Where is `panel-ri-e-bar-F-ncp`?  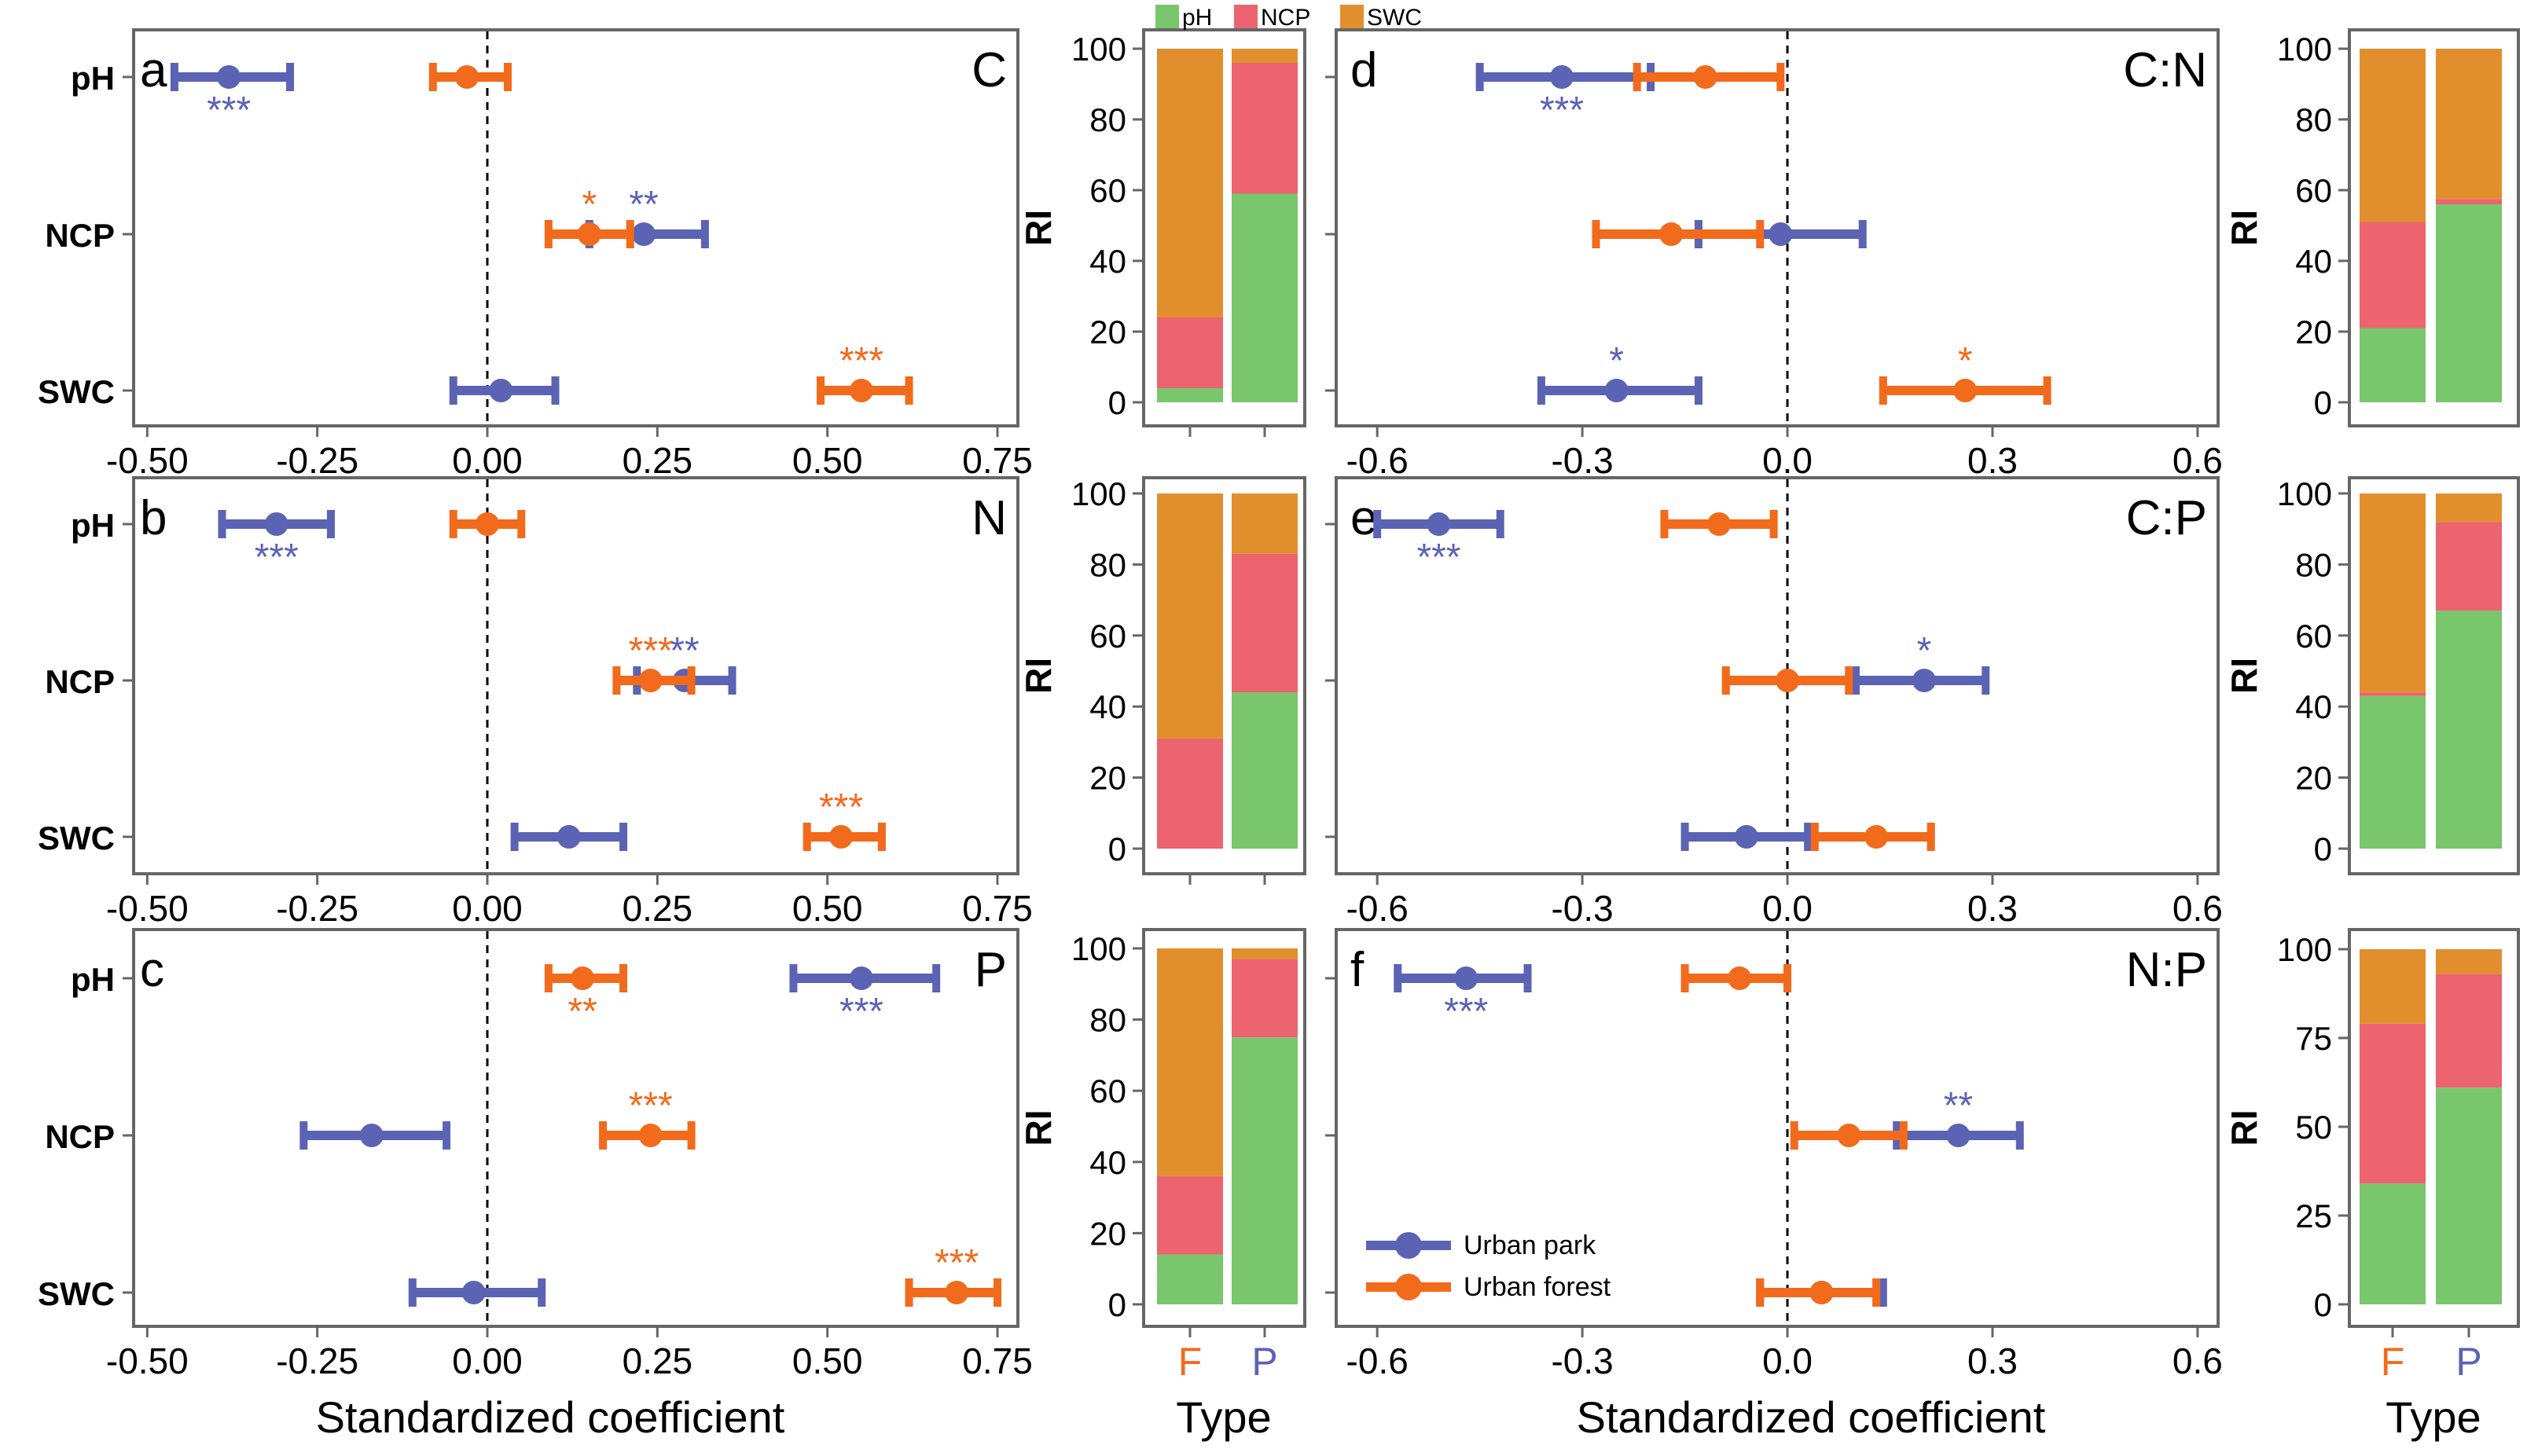 panel-ri-e-bar-F-ncp is located at coordinates (2393, 694).